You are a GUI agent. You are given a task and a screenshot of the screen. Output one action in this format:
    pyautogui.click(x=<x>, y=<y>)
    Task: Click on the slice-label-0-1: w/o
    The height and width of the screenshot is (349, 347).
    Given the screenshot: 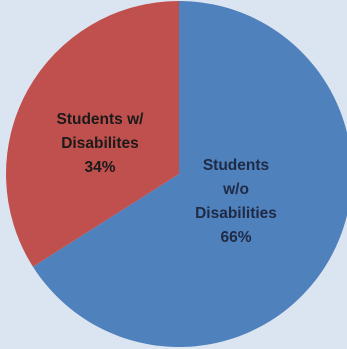 What is the action you would take?
    pyautogui.click(x=235, y=189)
    